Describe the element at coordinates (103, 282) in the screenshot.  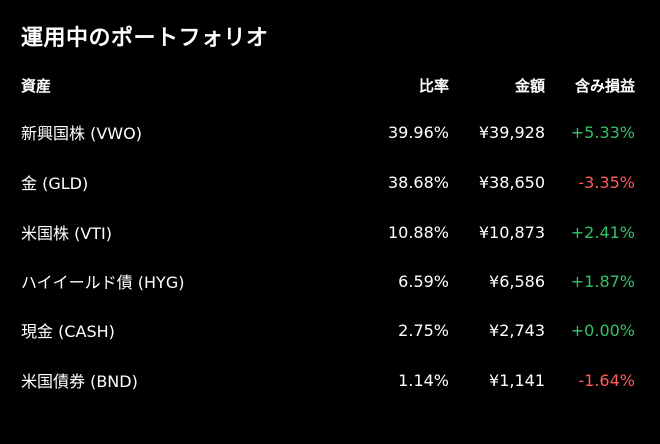
I see `asset-name: ハイイールド債 (HYG)` at that location.